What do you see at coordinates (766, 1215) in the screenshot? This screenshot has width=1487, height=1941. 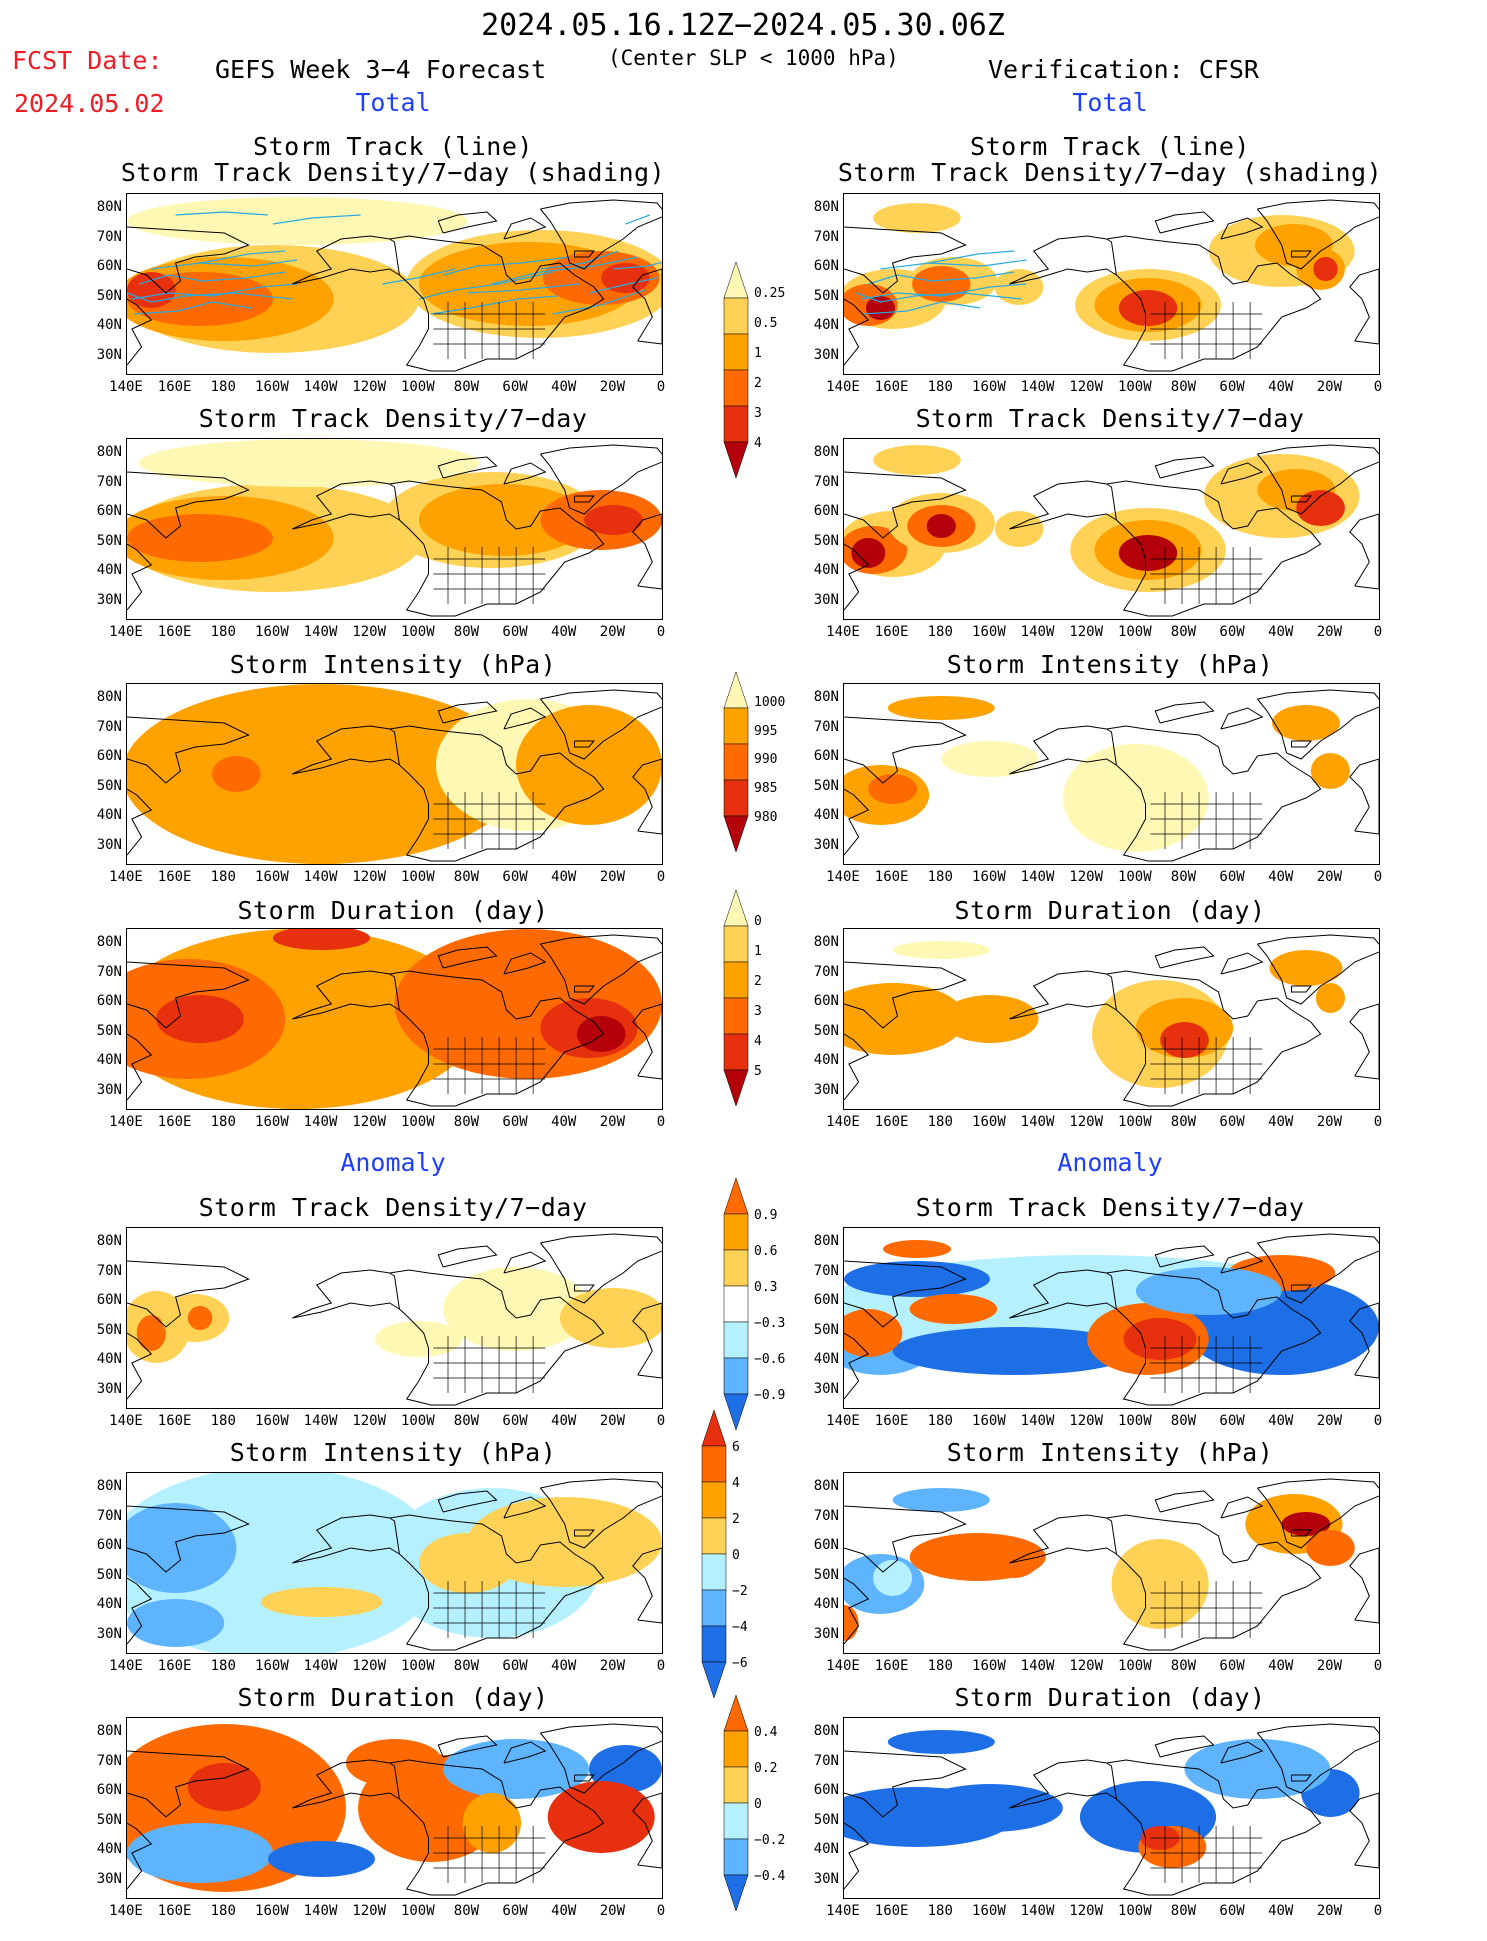 I see `colorbar-label: 0.9` at bounding box center [766, 1215].